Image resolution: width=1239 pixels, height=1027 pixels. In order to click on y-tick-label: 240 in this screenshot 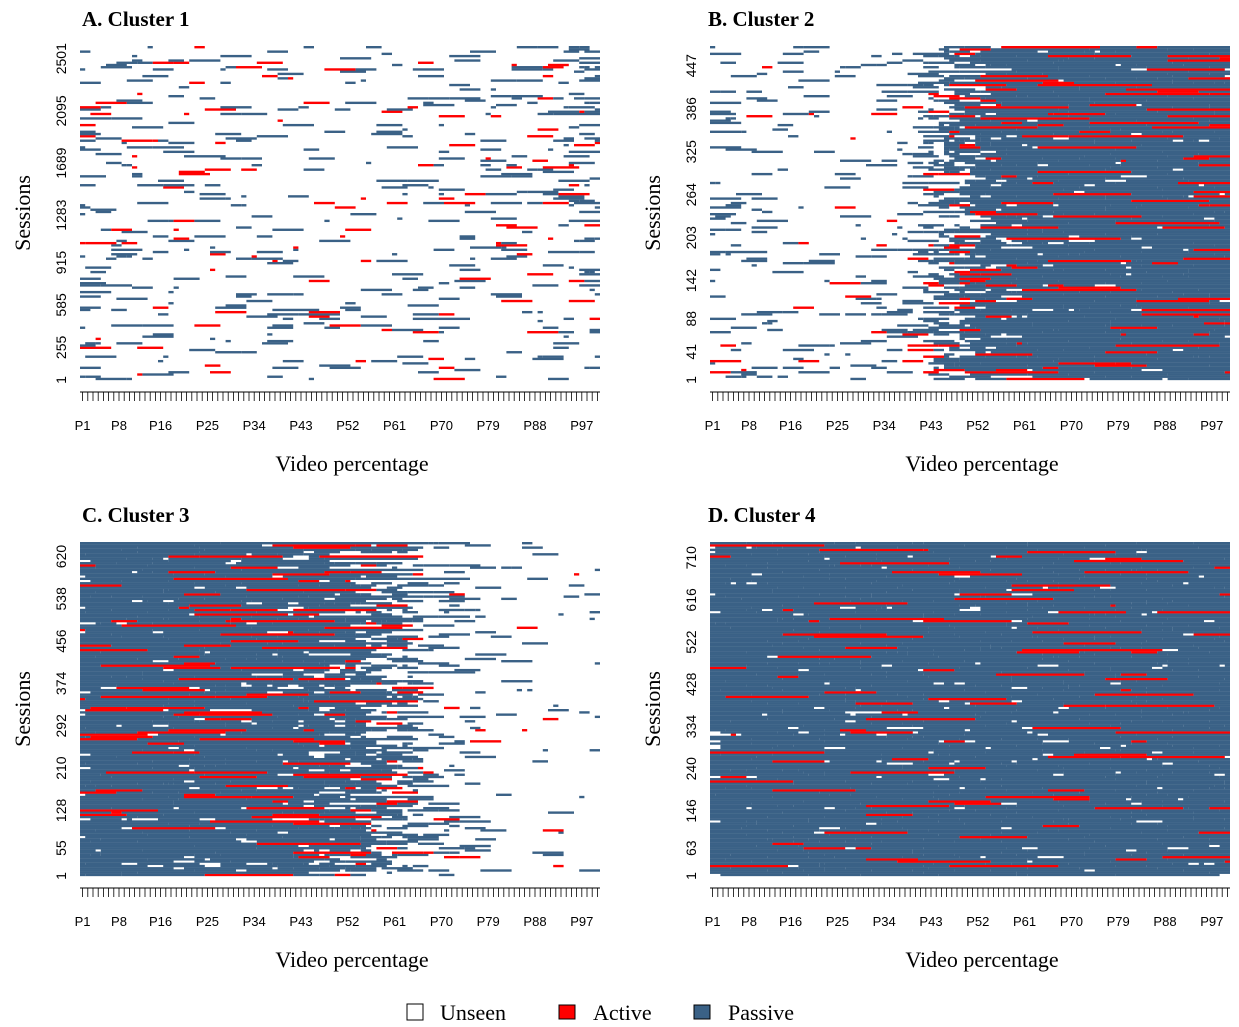, I will do `click(691, 769)`.